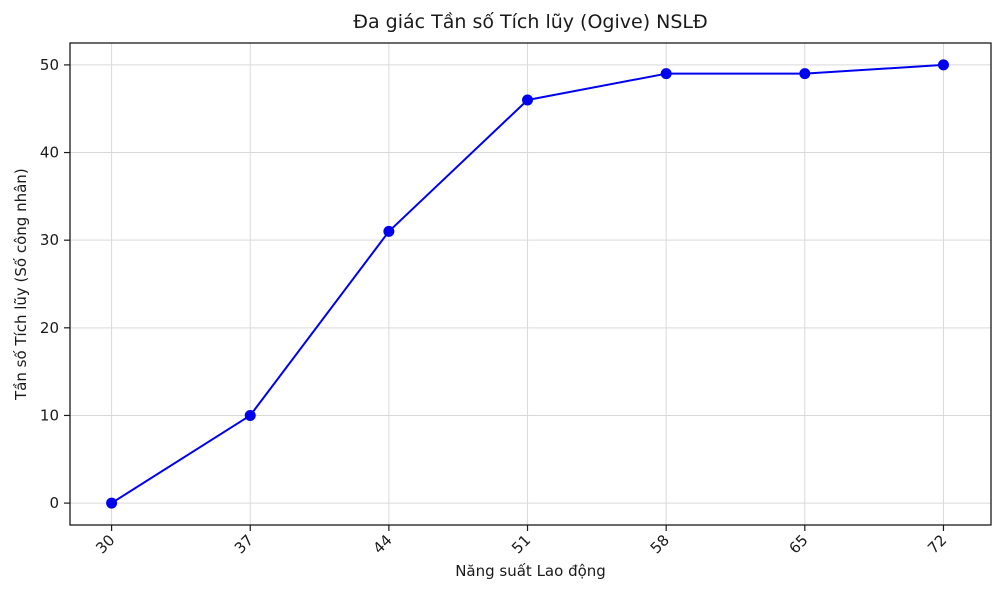 This screenshot has width=1000, height=600. I want to click on y-tick-label: 0, so click(54, 503).